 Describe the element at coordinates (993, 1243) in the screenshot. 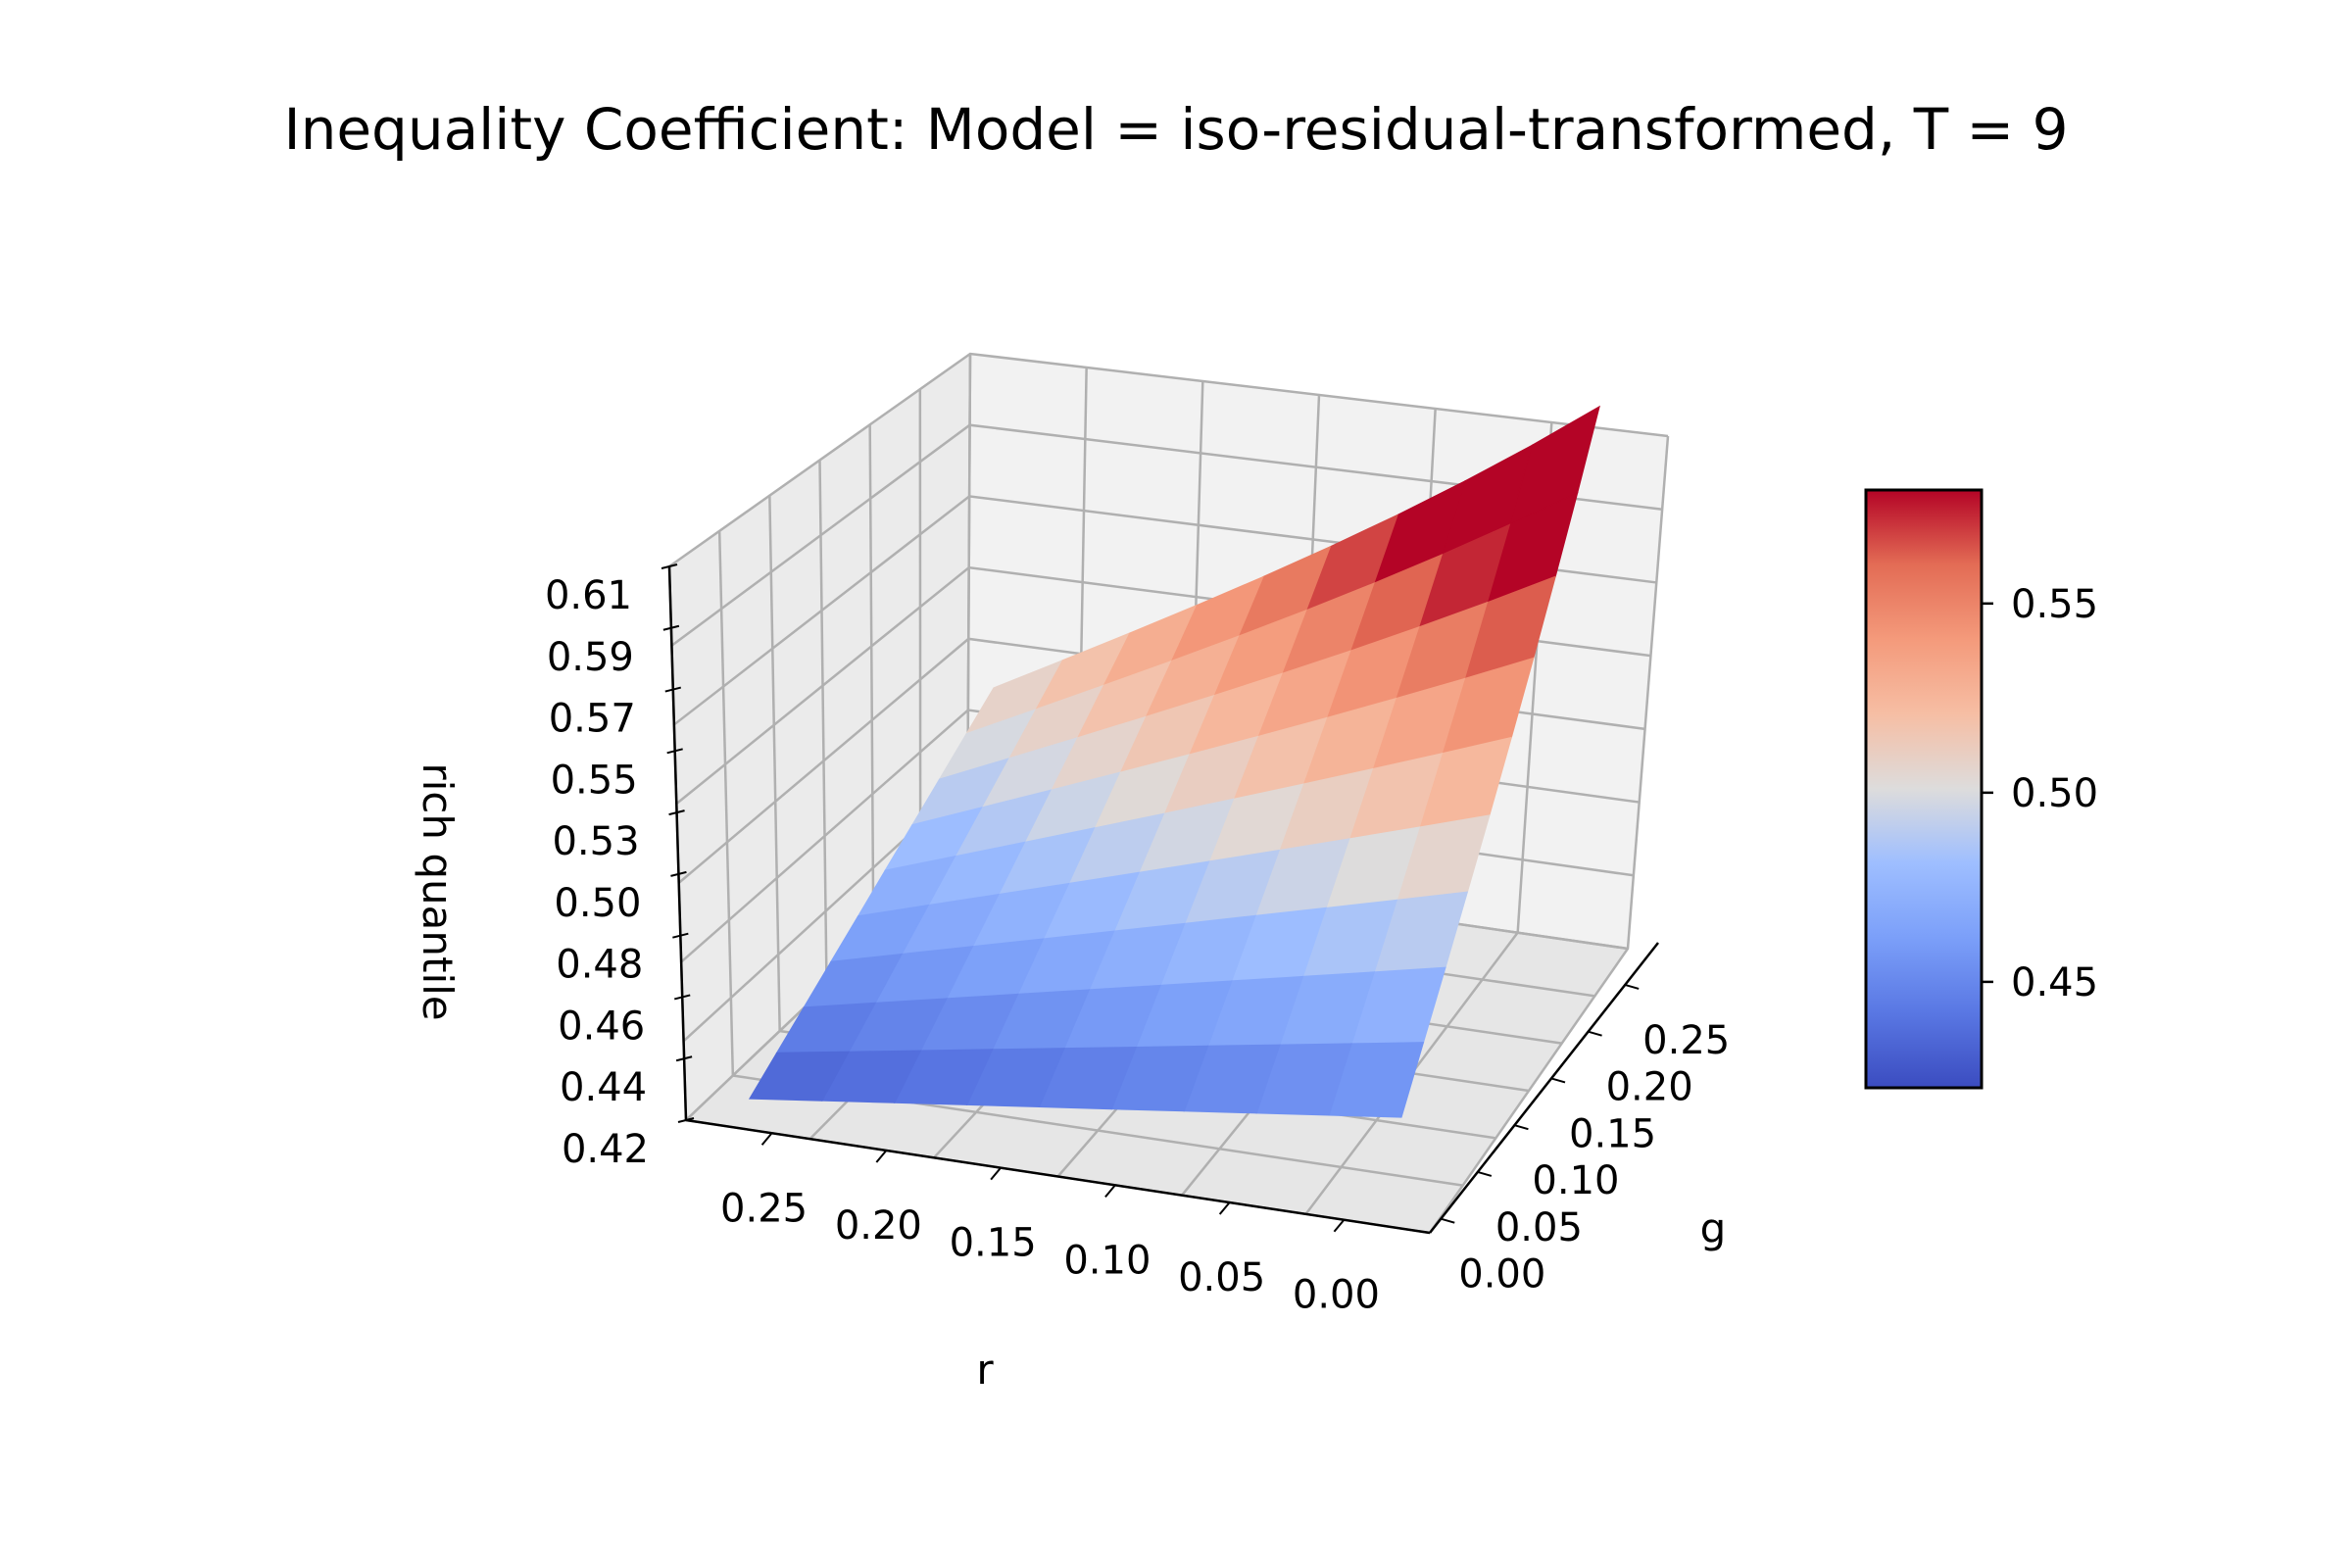

I see `x-tick-label: 0.15` at that location.